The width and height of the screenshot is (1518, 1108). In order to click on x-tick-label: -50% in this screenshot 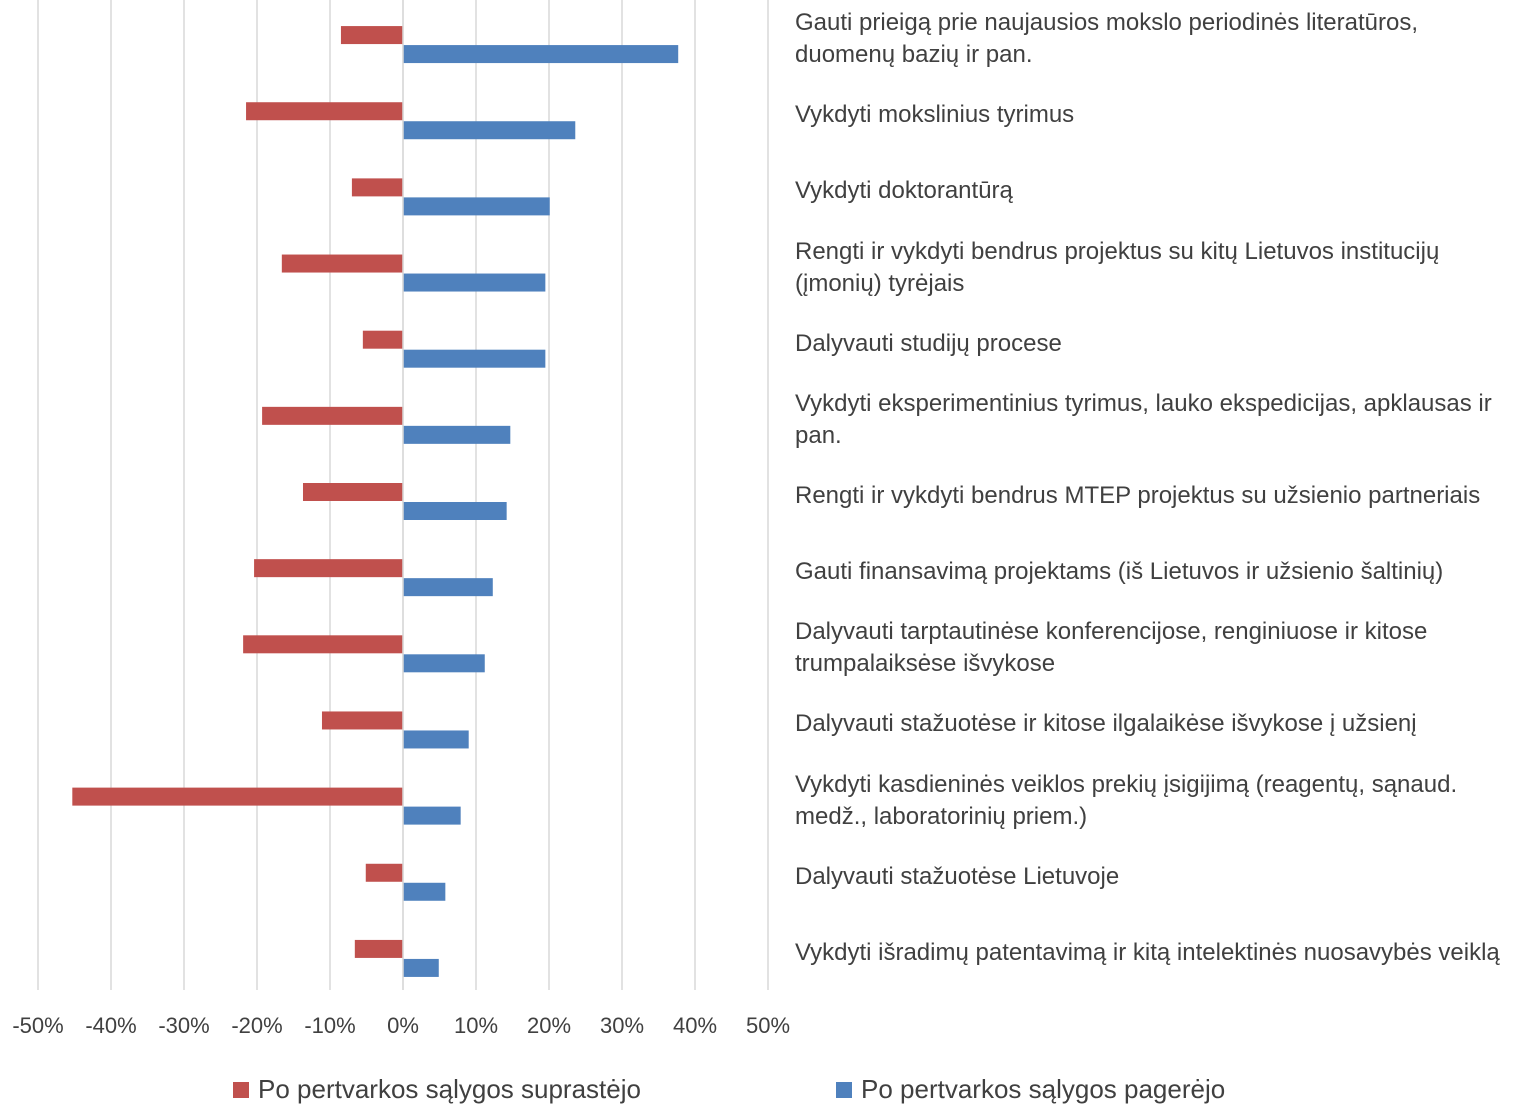, I will do `click(37, 1025)`.